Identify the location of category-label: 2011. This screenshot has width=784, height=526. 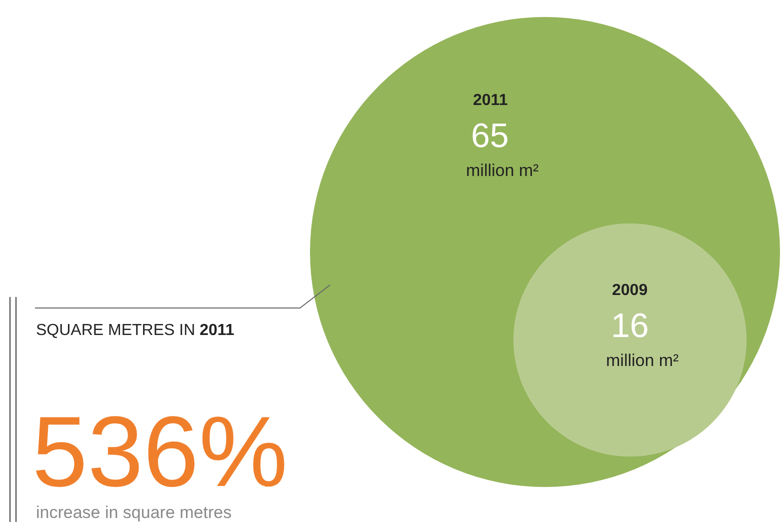
(490, 100).